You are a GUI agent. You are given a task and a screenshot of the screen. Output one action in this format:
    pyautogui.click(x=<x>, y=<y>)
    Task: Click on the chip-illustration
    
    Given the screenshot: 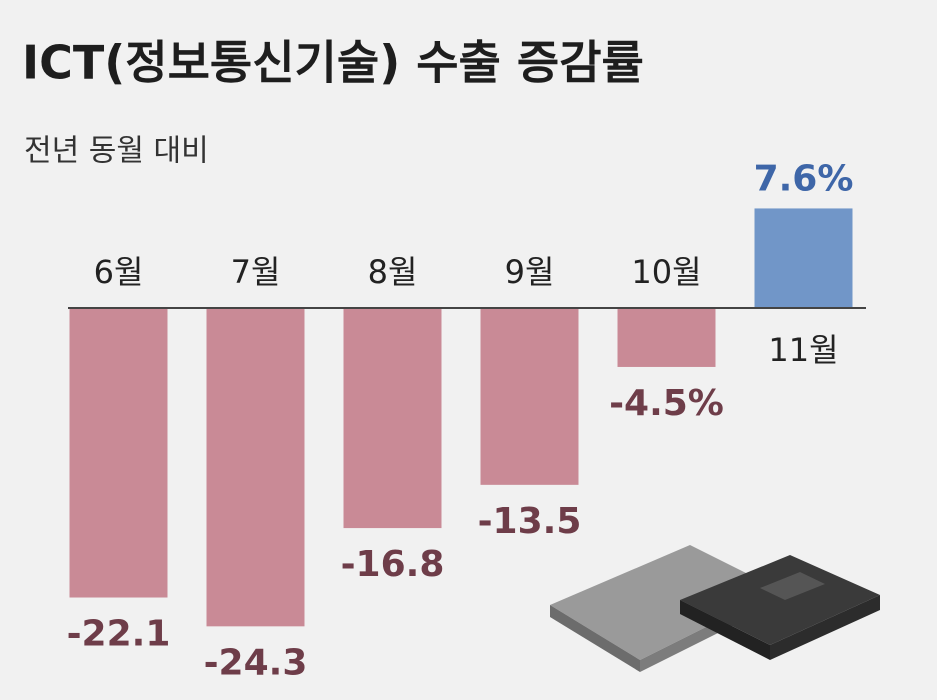 What is the action you would take?
    pyautogui.click(x=715, y=608)
    